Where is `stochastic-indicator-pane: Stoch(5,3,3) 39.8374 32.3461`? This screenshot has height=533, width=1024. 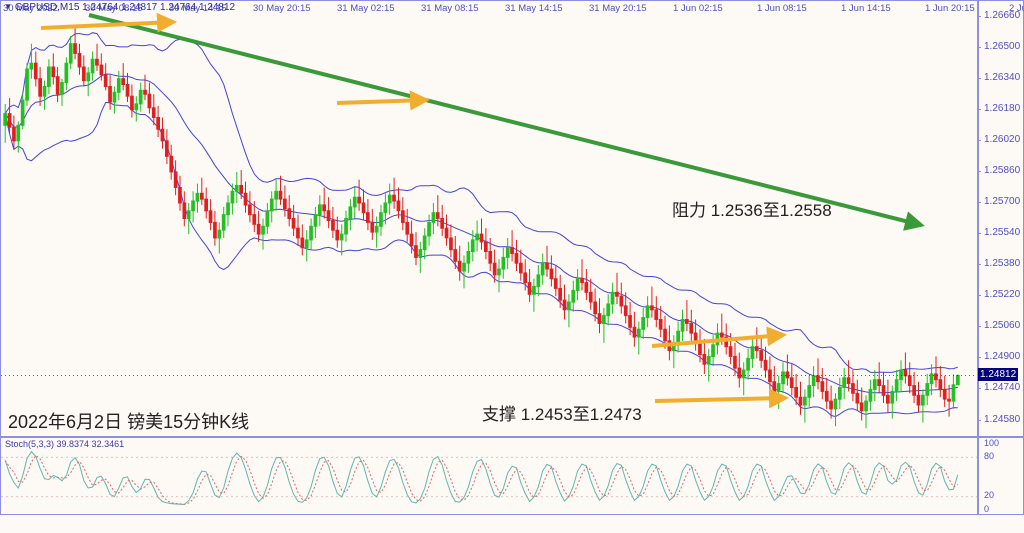
stochastic-indicator-pane: Stoch(5,3,3) 39.8374 32.3461 is located at coordinates (512, 476).